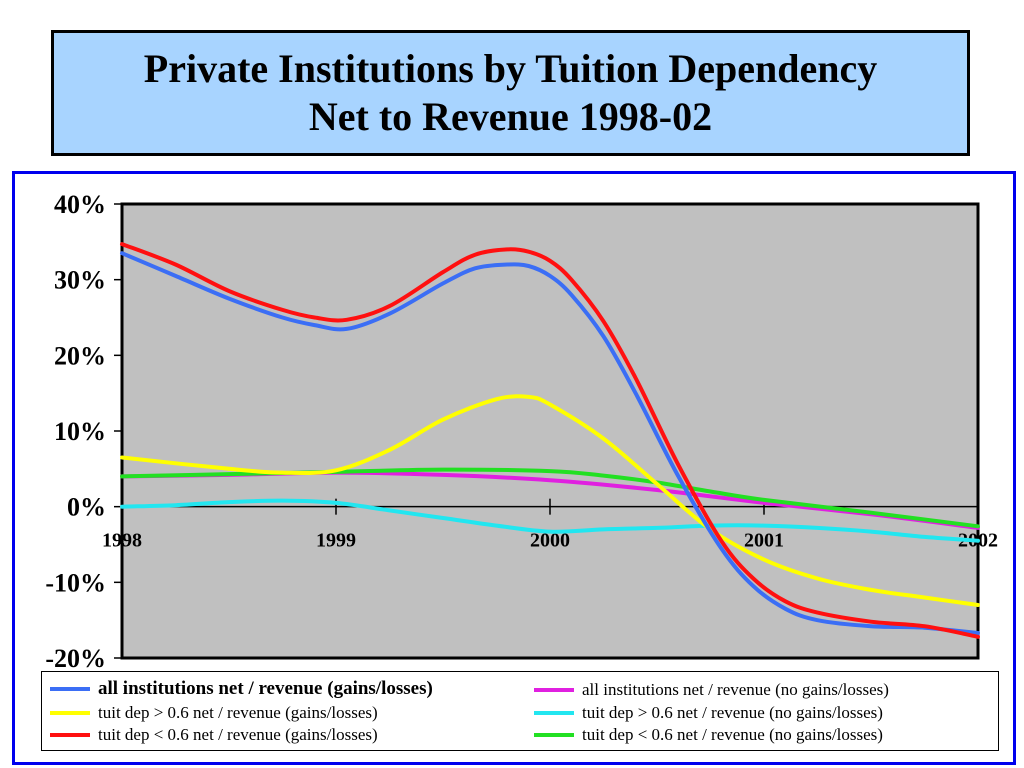  What do you see at coordinates (122, 541) in the screenshot?
I see `x-tick-label: 1998` at bounding box center [122, 541].